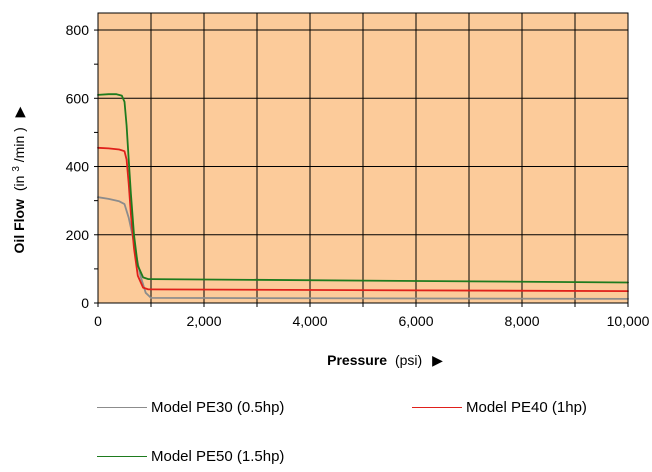 The height and width of the screenshot is (472, 652). Describe the element at coordinates (78, 98) in the screenshot. I see `y-tick-label: 600` at that location.